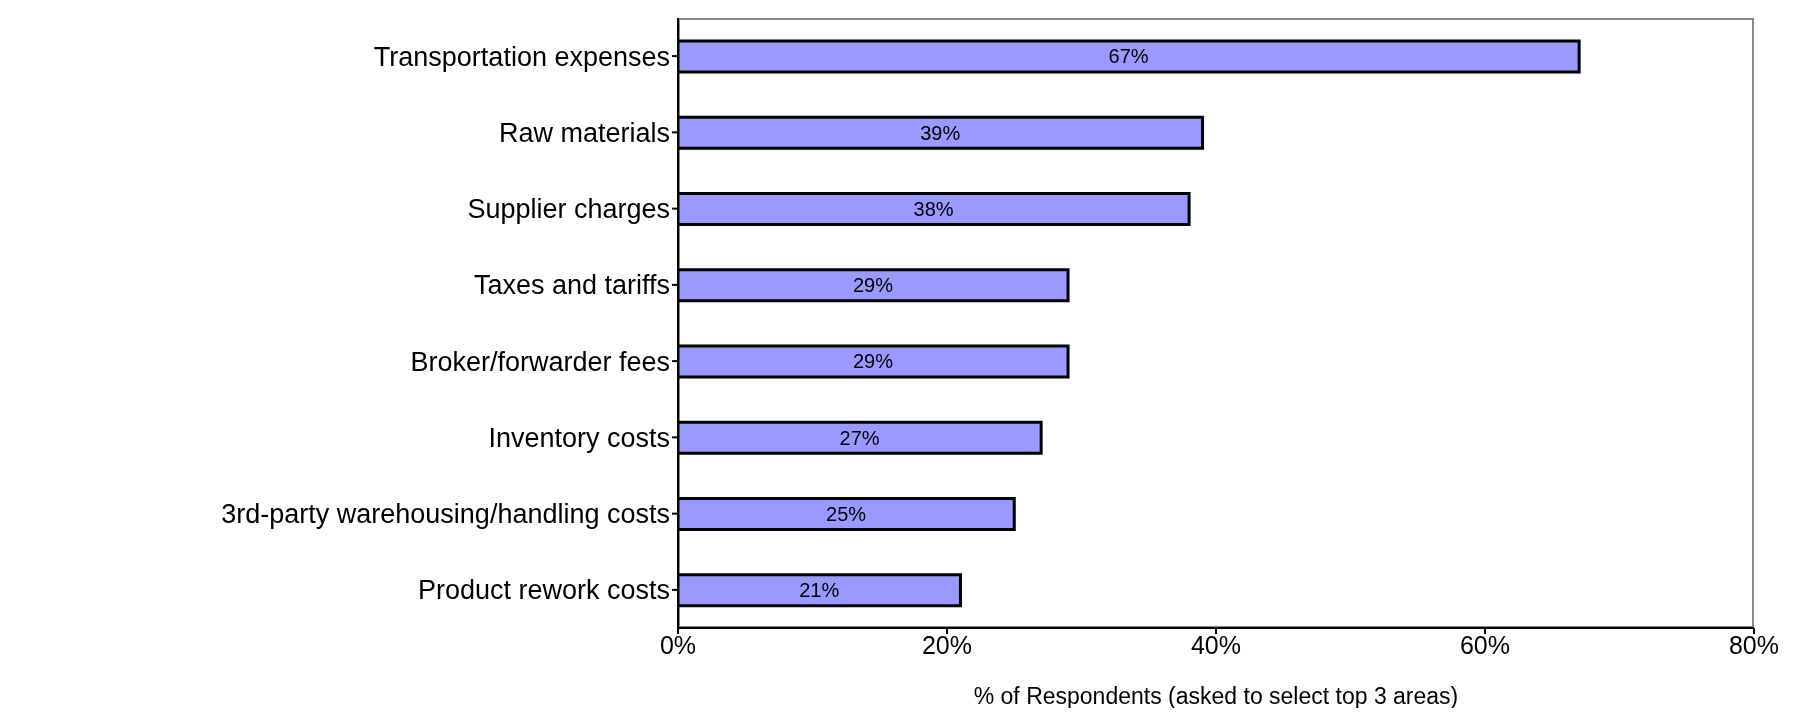 The image size is (1802, 716). I want to click on y-tick-label: Broker/forwarder fees, so click(540, 361).